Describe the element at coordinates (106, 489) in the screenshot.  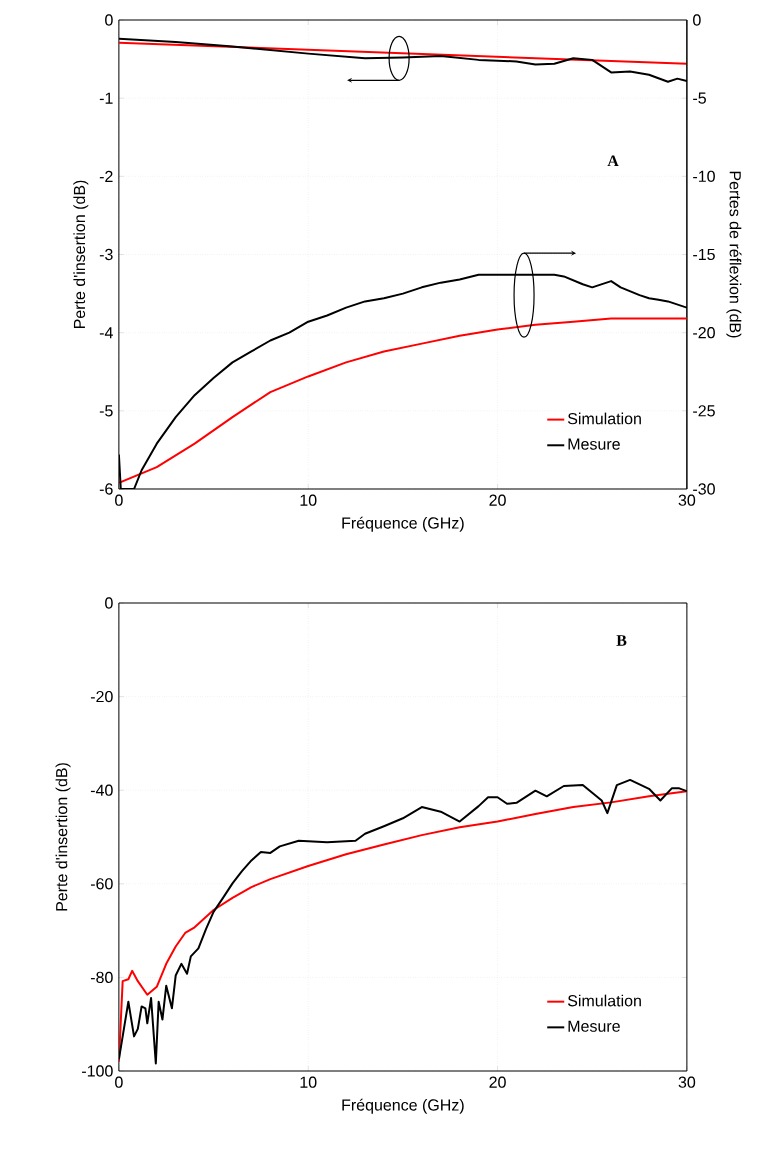
I see `y-tick-label: -6` at that location.